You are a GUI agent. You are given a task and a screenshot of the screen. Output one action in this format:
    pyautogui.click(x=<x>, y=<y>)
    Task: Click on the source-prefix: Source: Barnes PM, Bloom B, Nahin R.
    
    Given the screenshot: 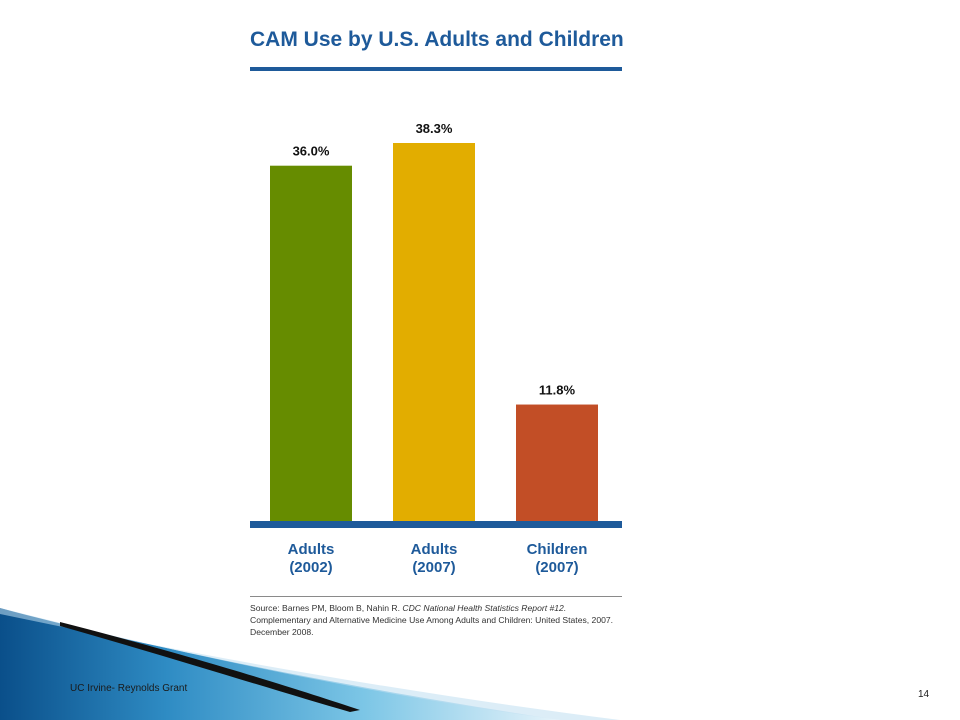 What is the action you would take?
    pyautogui.click(x=326, y=608)
    